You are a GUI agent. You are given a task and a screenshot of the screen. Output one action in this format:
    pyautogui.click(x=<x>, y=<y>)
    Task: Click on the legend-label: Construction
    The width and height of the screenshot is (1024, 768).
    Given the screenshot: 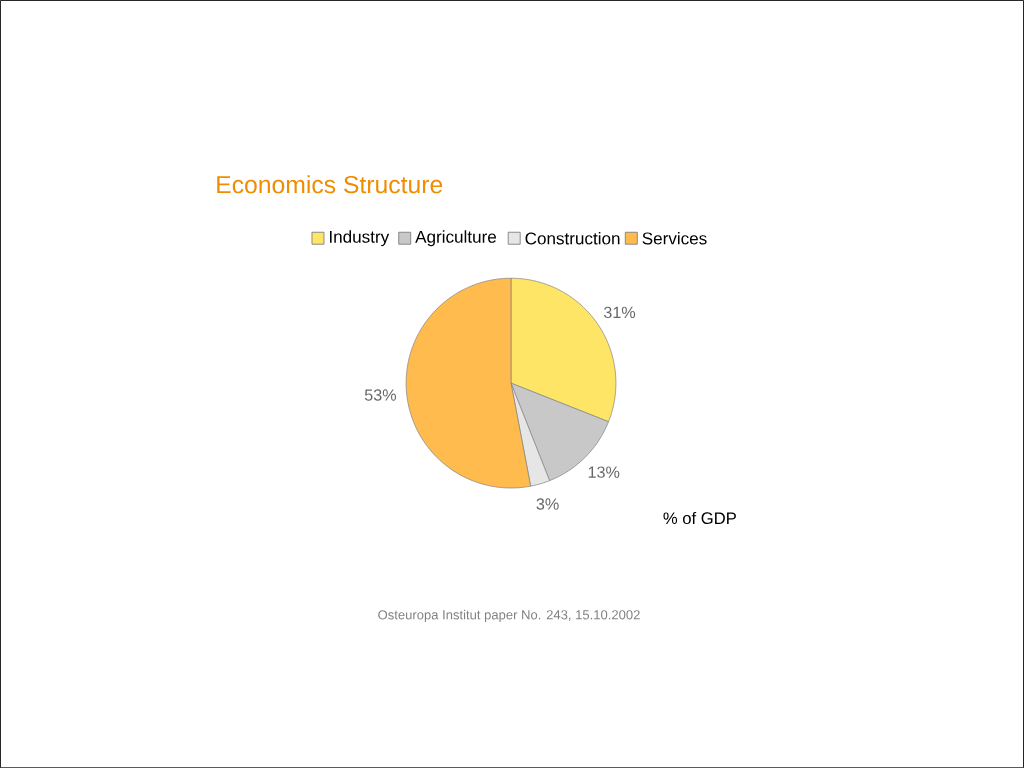 What is the action you would take?
    pyautogui.click(x=572, y=238)
    